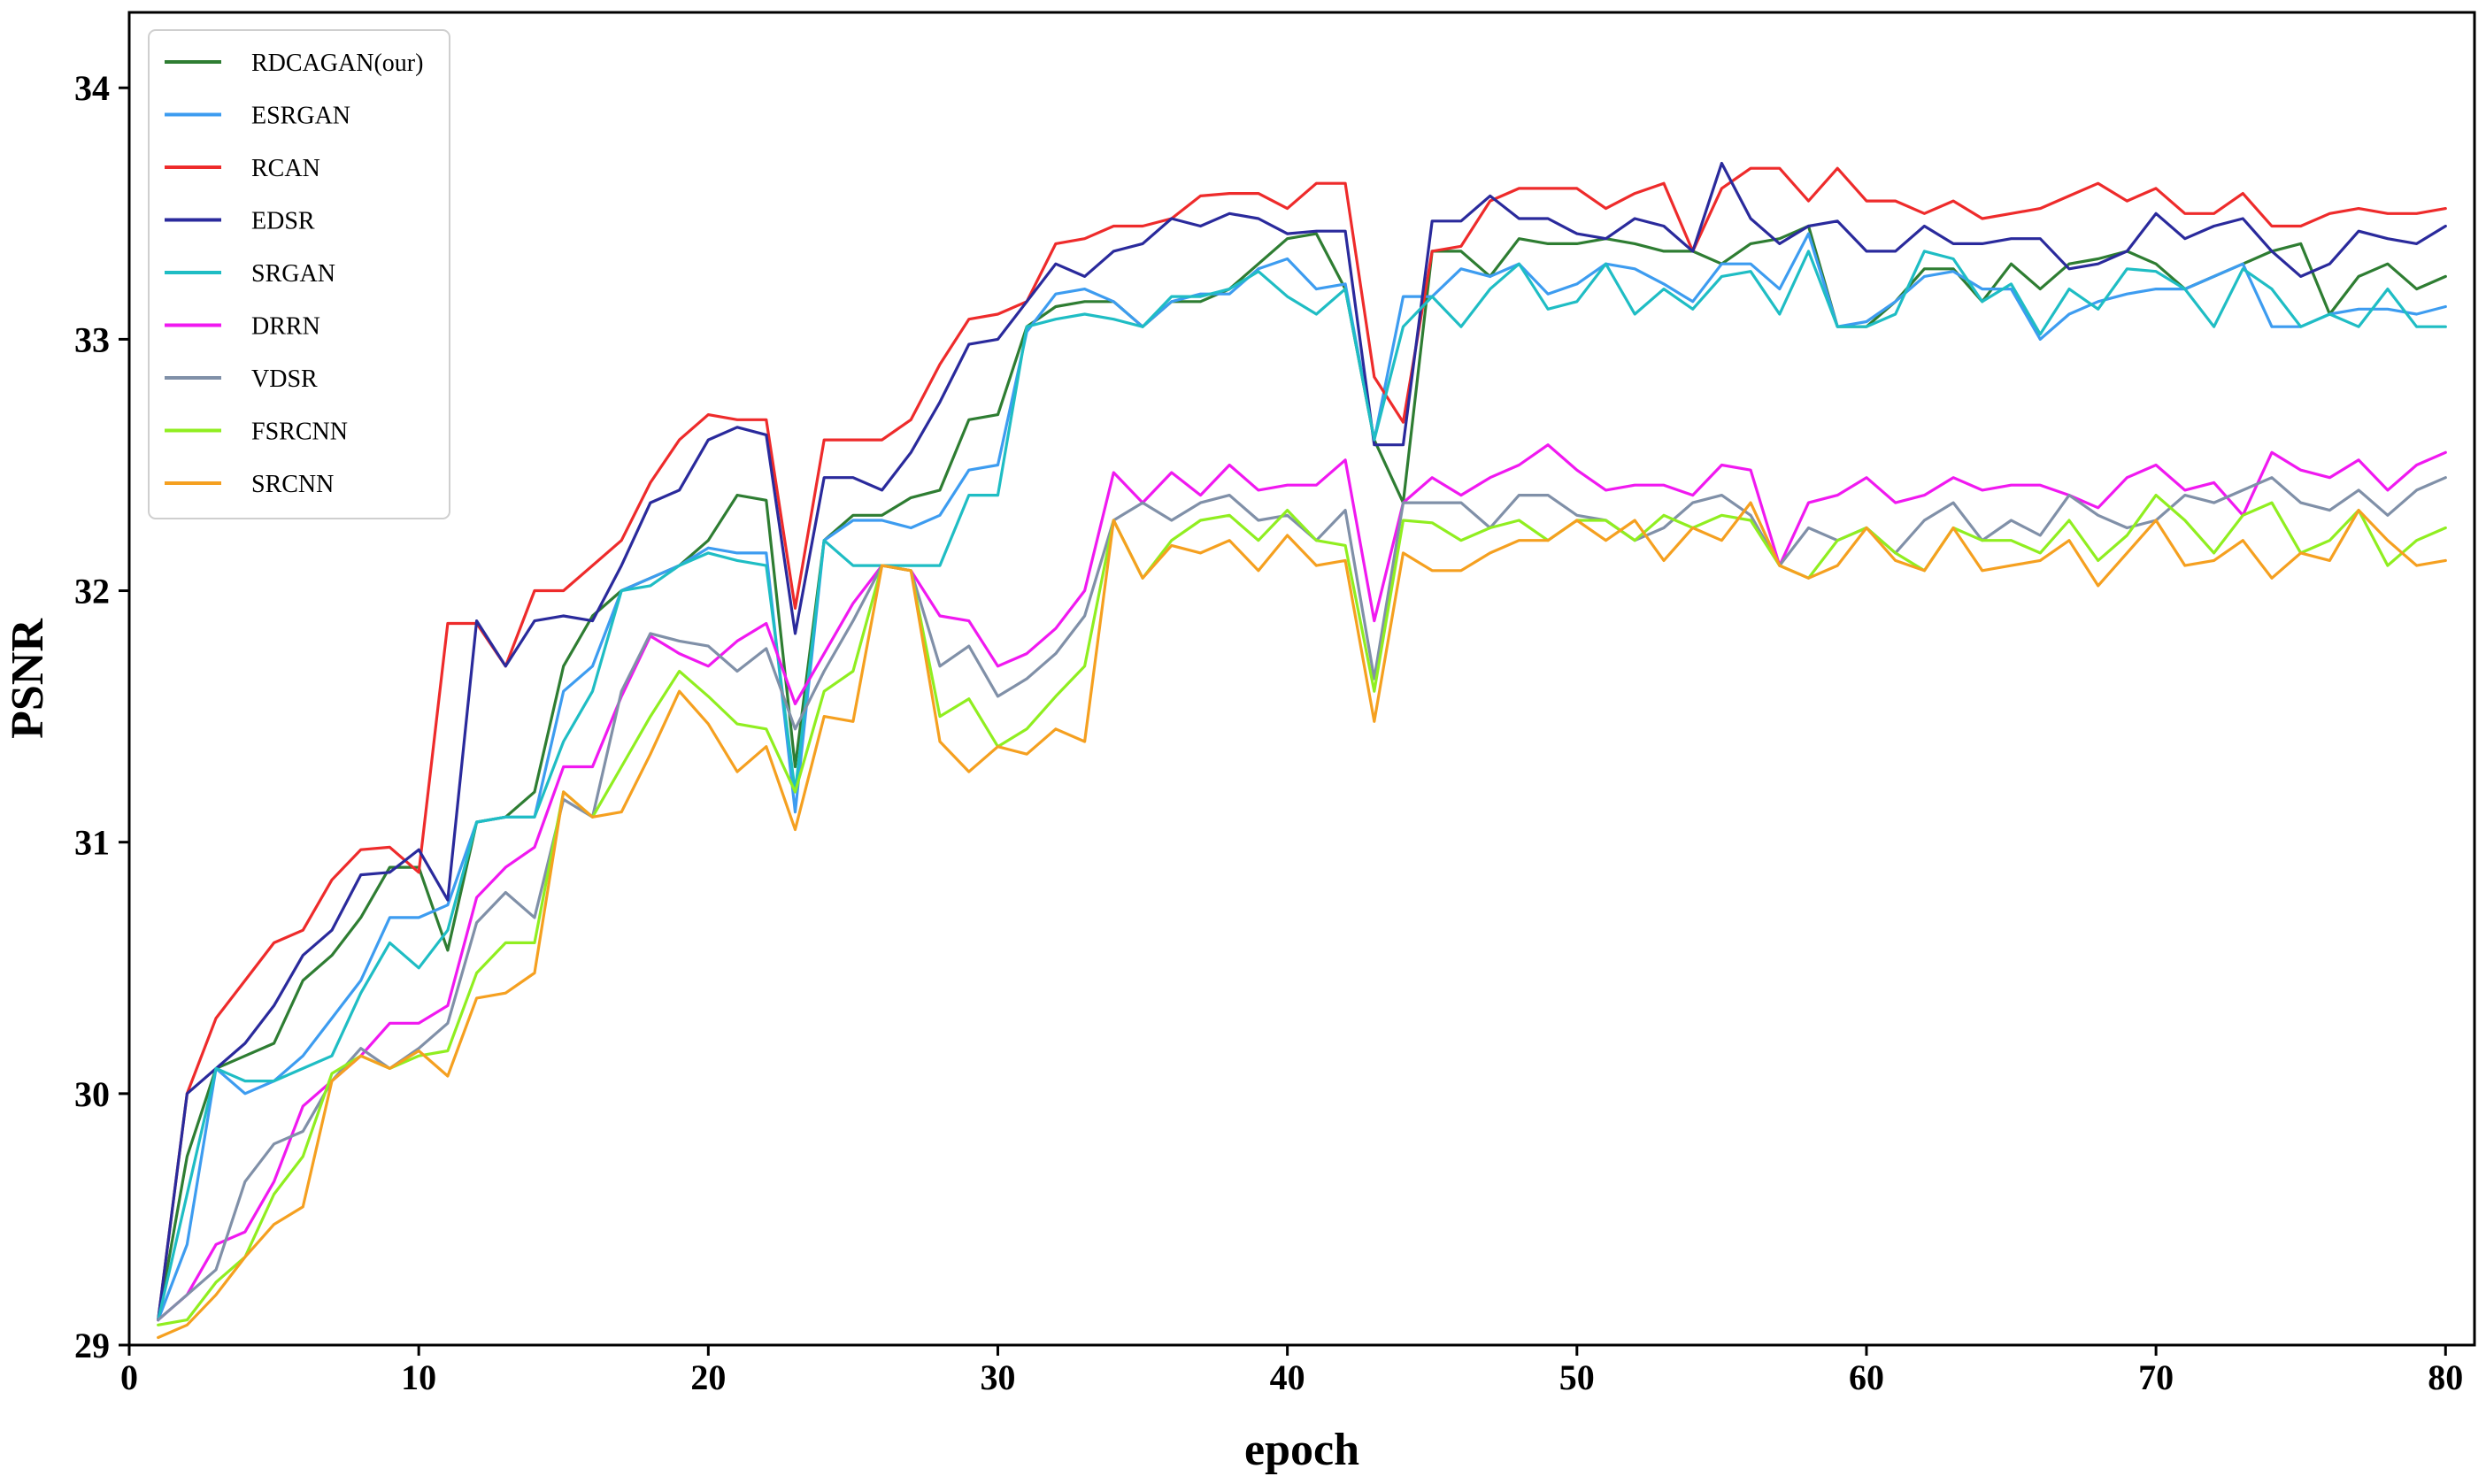 This screenshot has height=1484, width=2486. I want to click on legend-label-2: RCAN, so click(286, 168).